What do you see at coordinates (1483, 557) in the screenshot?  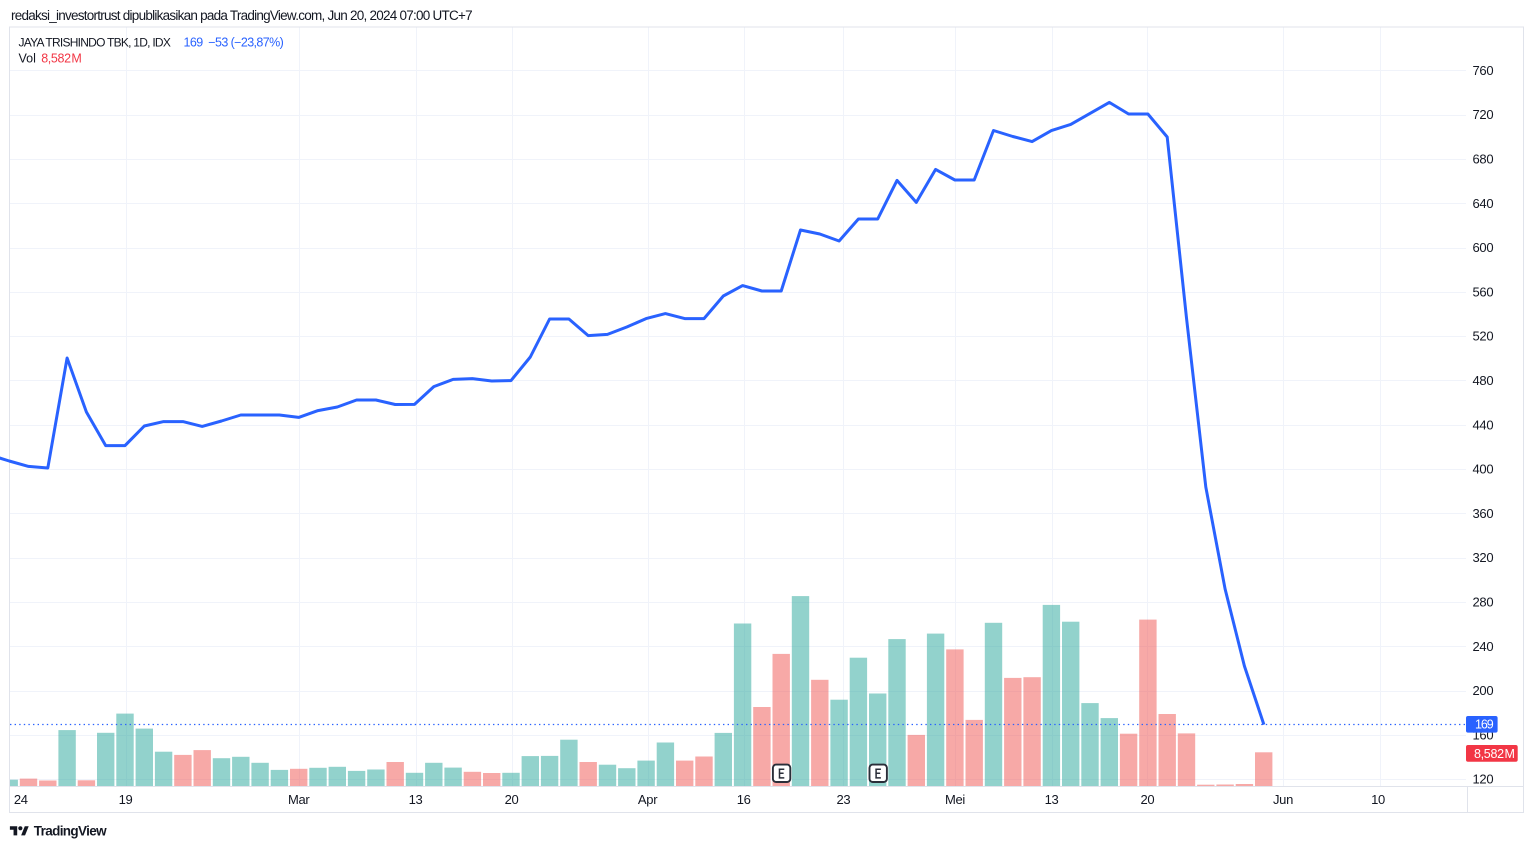 I see `svg-text: 320` at bounding box center [1483, 557].